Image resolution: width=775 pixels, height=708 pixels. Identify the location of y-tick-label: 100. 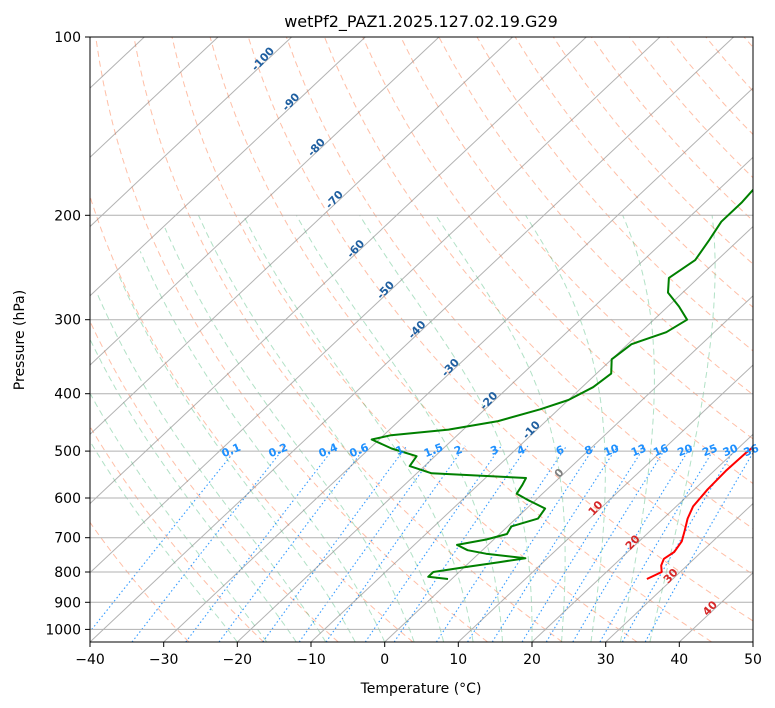
(67, 38).